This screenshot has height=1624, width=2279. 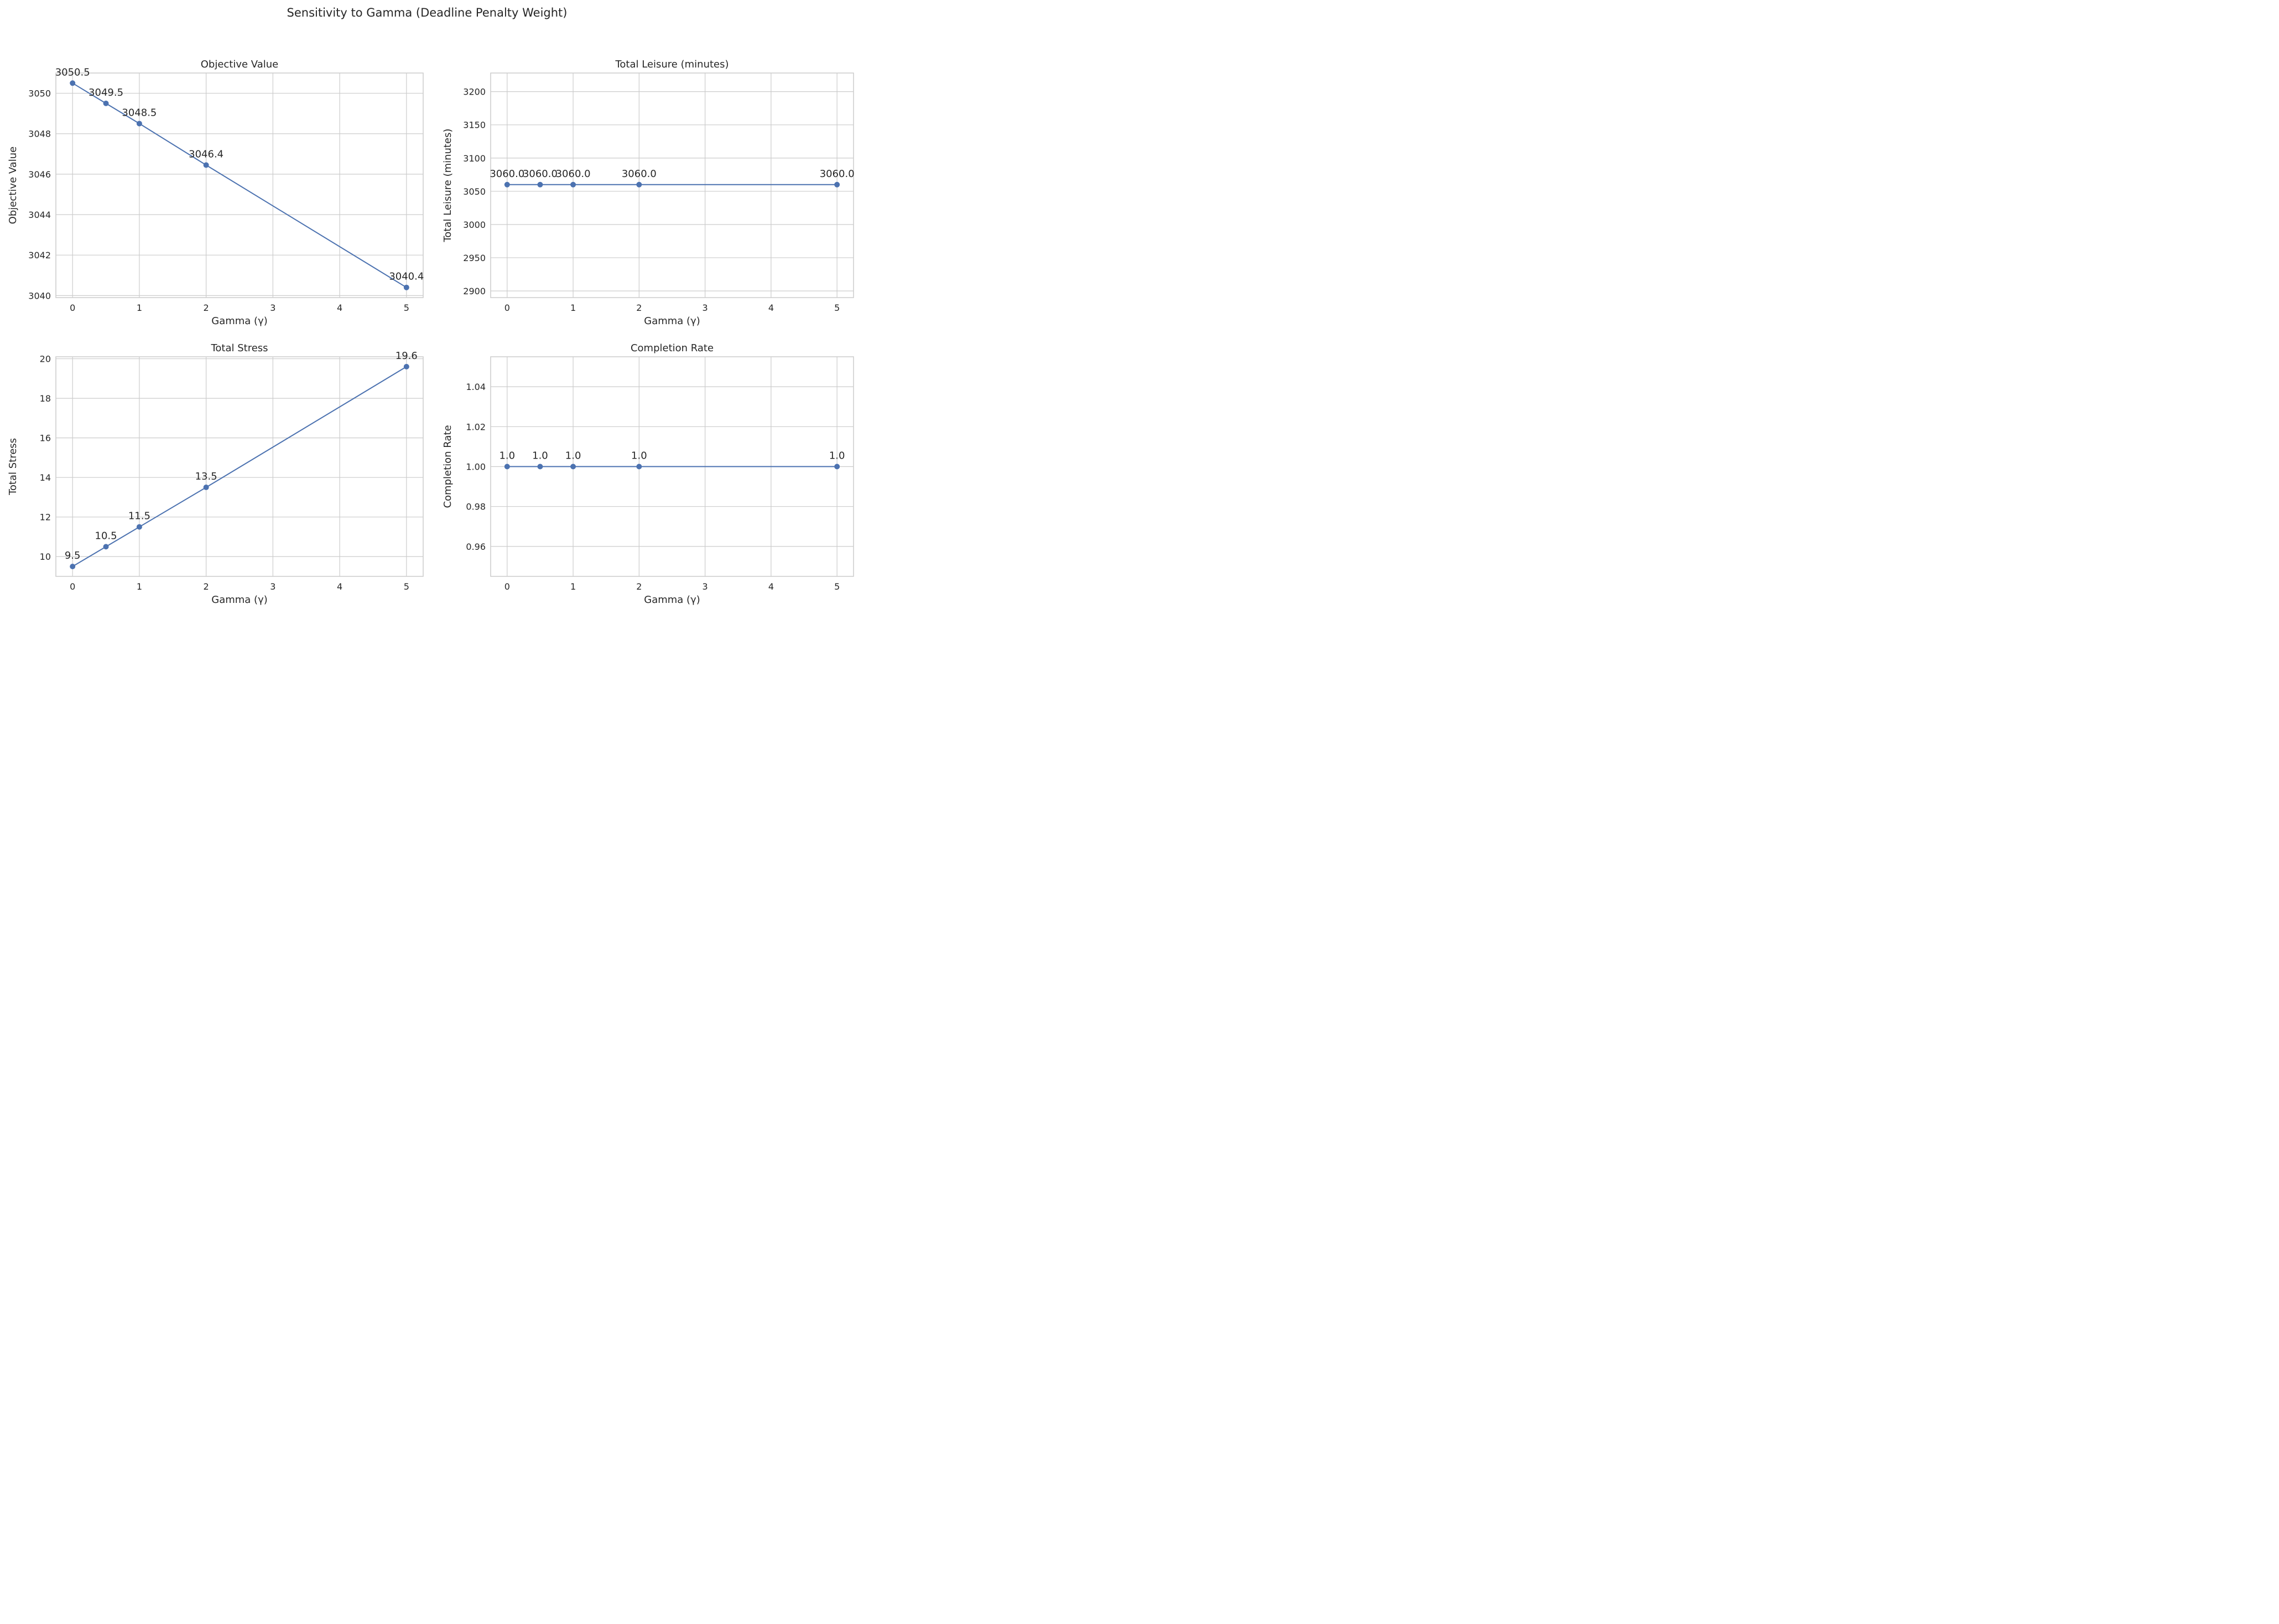 I want to click on y-tick-label: 2900, so click(x=474, y=291).